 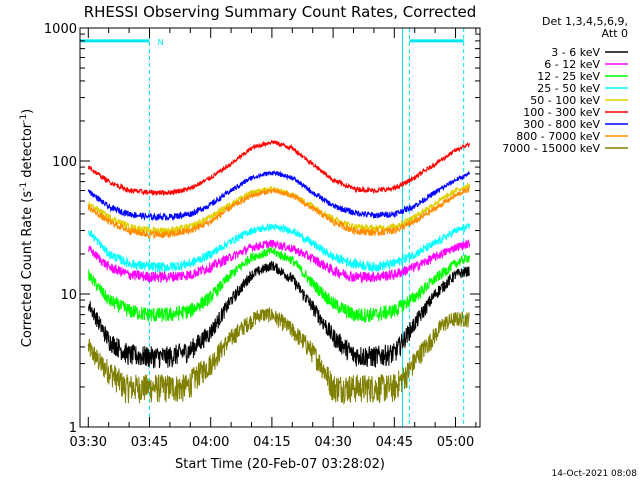 I want to click on legend-label: 3 - 6 keV, so click(x=575, y=52).